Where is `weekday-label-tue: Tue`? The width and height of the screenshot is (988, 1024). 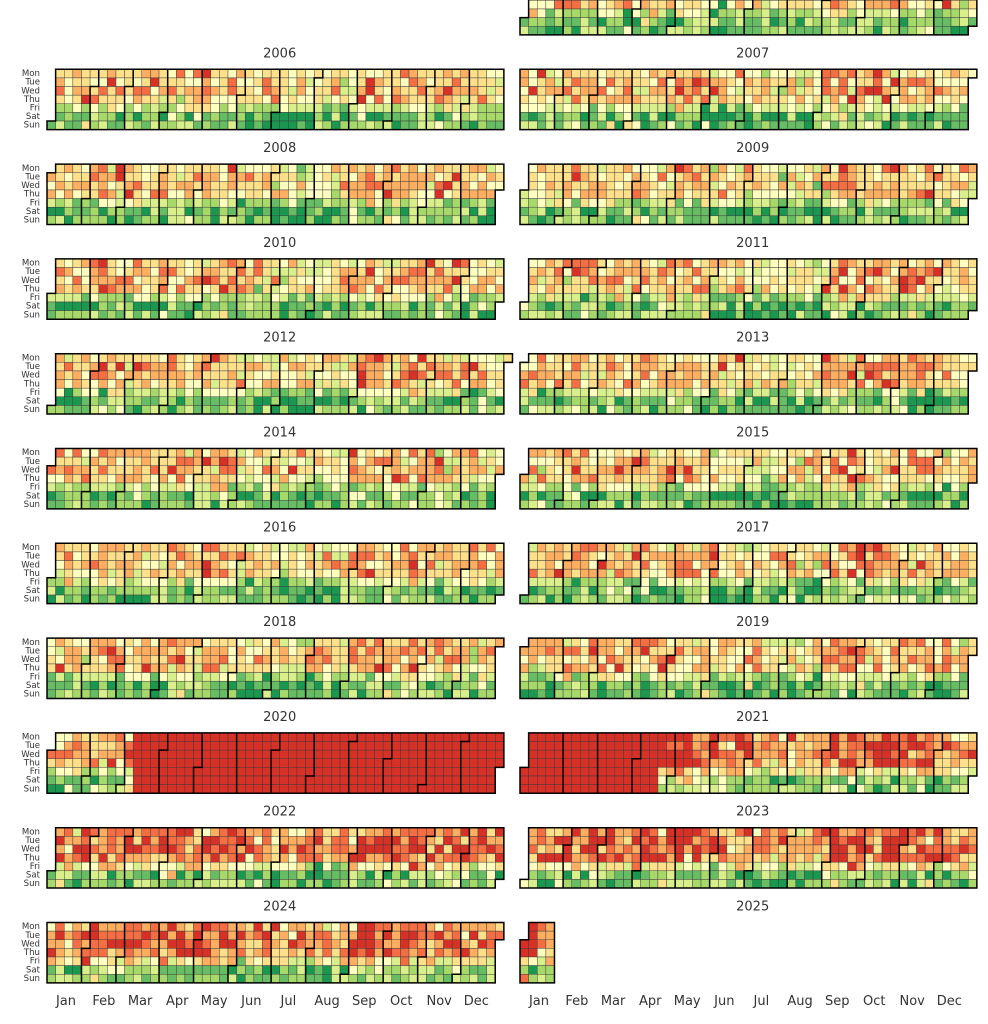
weekday-label-tue: Tue is located at coordinates (32, 367).